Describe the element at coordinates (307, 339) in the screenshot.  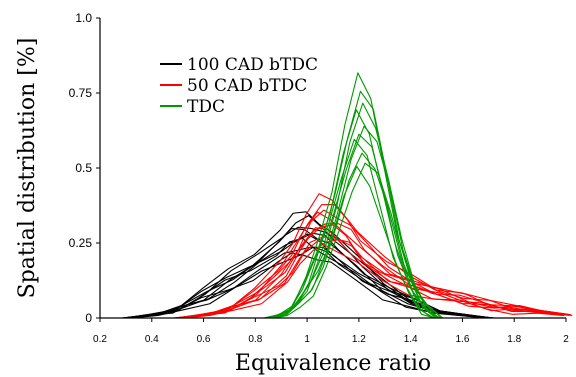
I see `x-tick-label-4: 1` at that location.